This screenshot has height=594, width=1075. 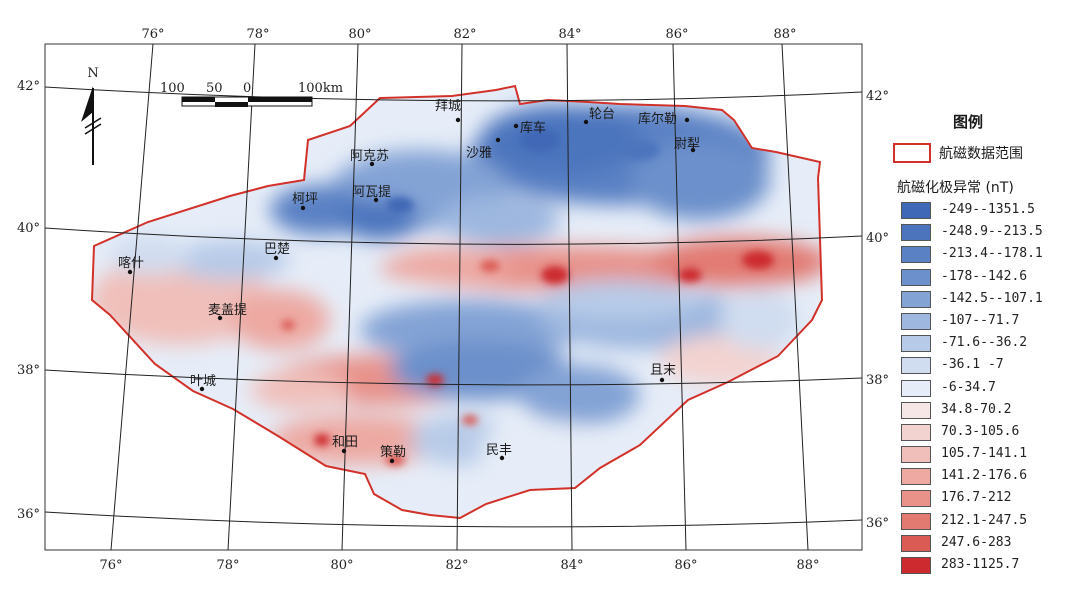 I want to click on left-lat-labels: 42° 40° 38° 36°, so click(x=28, y=300).